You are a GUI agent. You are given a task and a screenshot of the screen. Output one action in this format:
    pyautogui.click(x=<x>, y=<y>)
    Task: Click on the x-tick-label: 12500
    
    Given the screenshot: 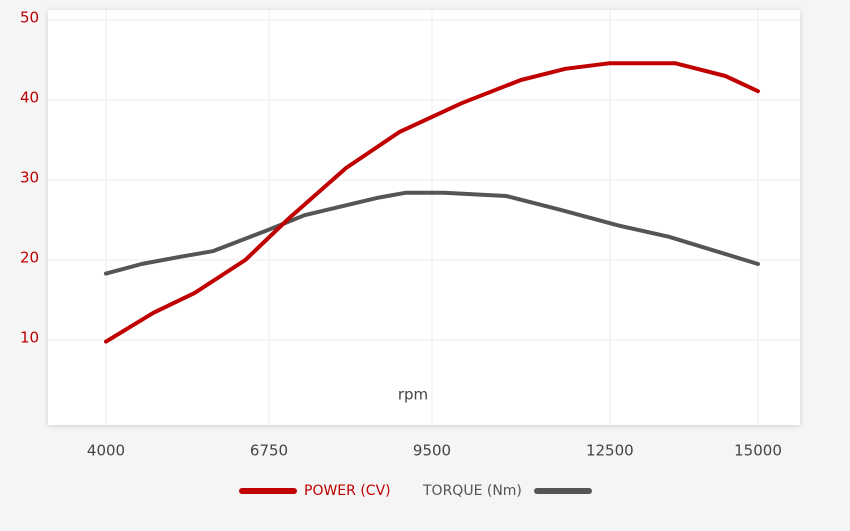 What is the action you would take?
    pyautogui.click(x=610, y=451)
    